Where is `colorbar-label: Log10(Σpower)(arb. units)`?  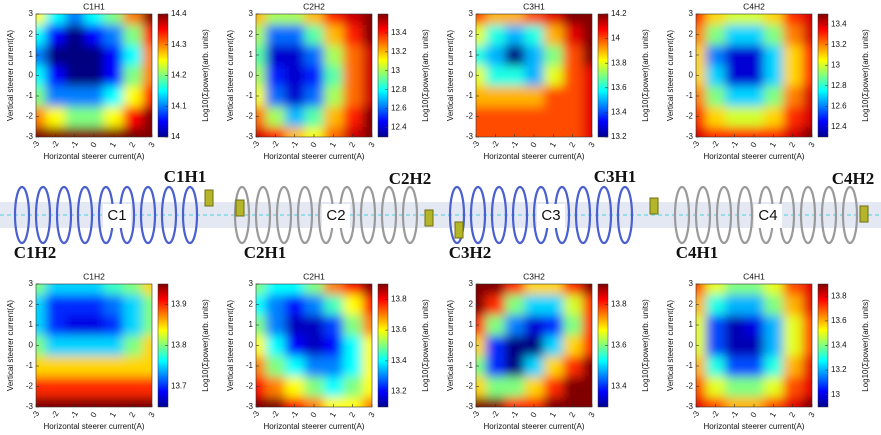 colorbar-label: Log10(Σpower)(arb. units) is located at coordinates (645, 345).